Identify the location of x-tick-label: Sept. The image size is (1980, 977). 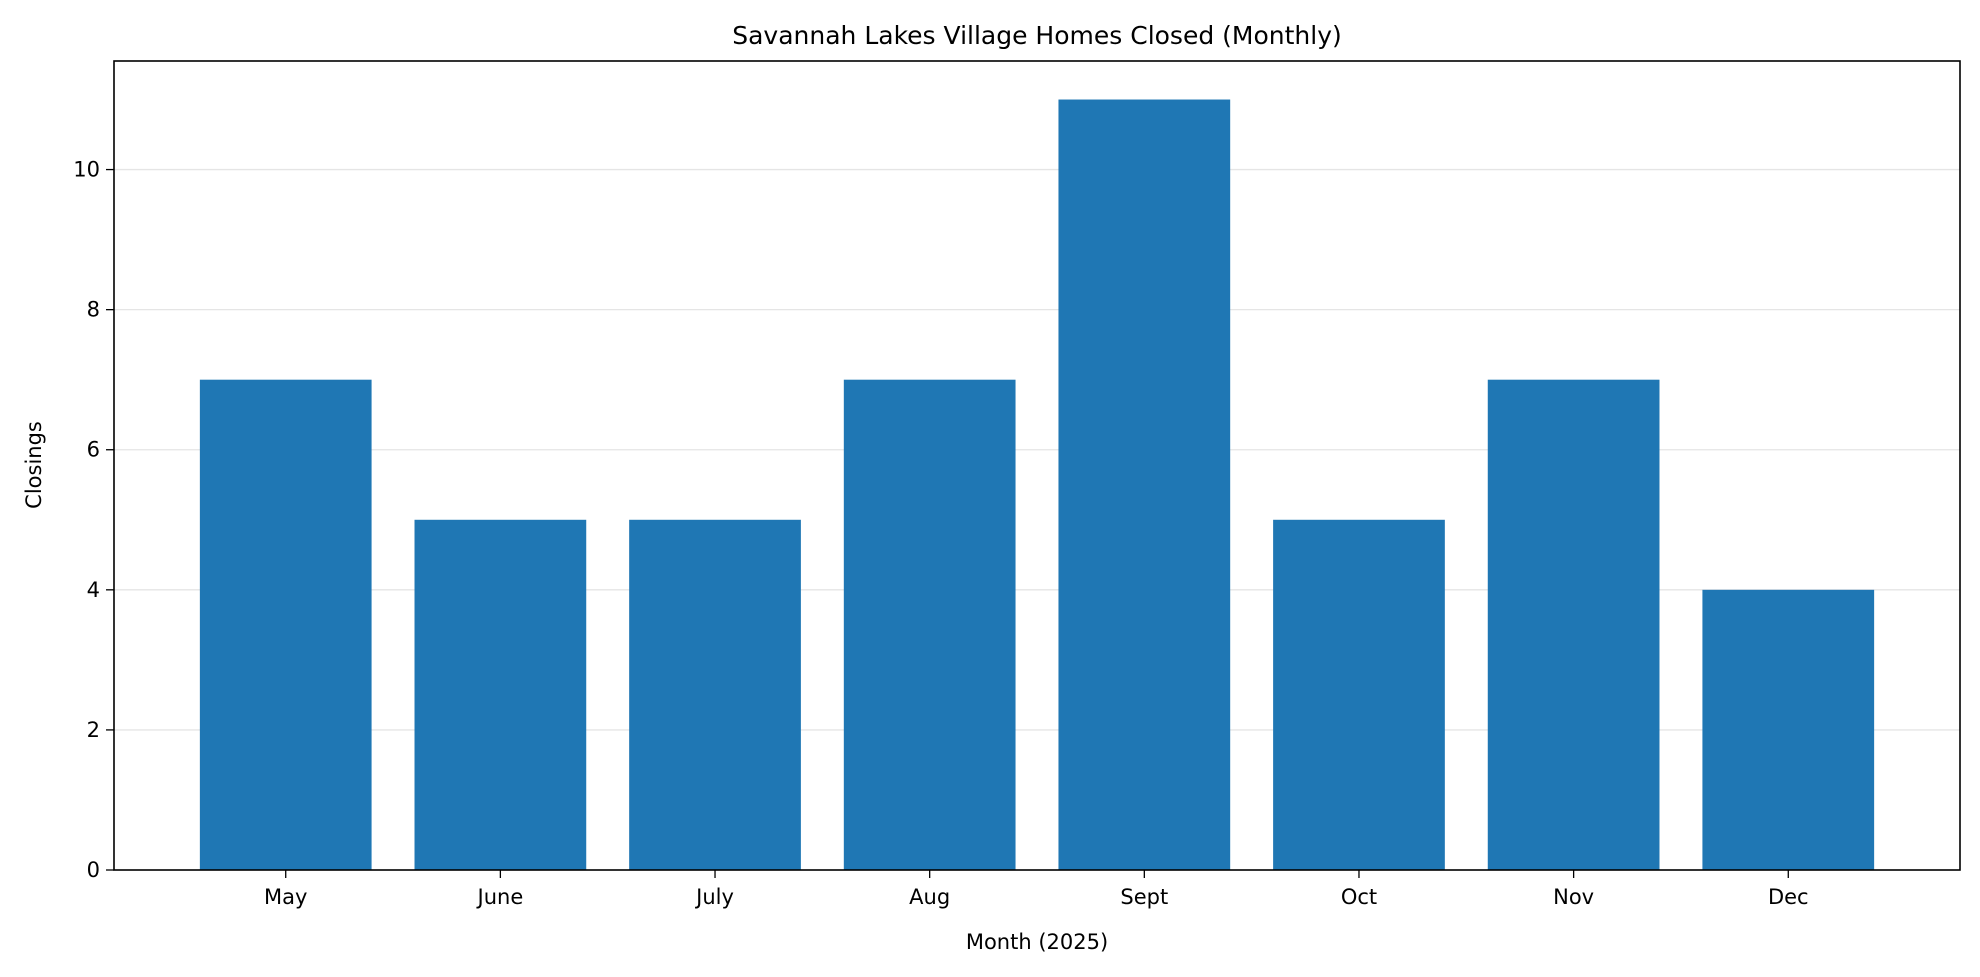
(1144, 897).